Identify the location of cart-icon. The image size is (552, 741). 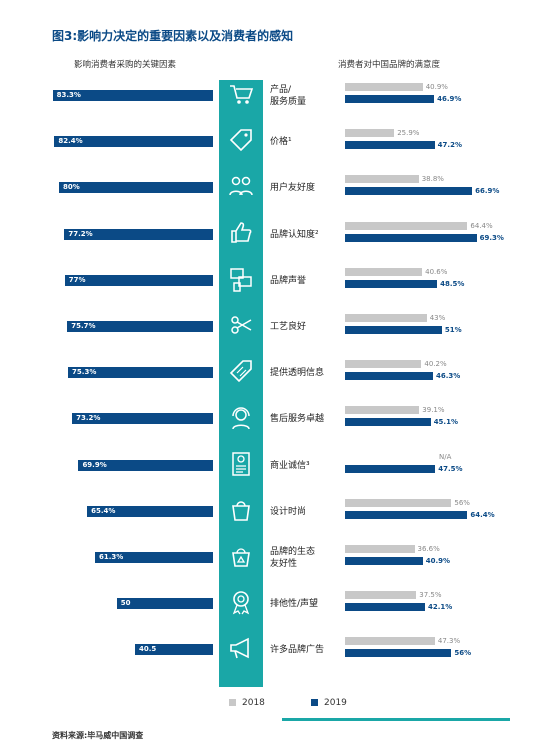
(242, 94).